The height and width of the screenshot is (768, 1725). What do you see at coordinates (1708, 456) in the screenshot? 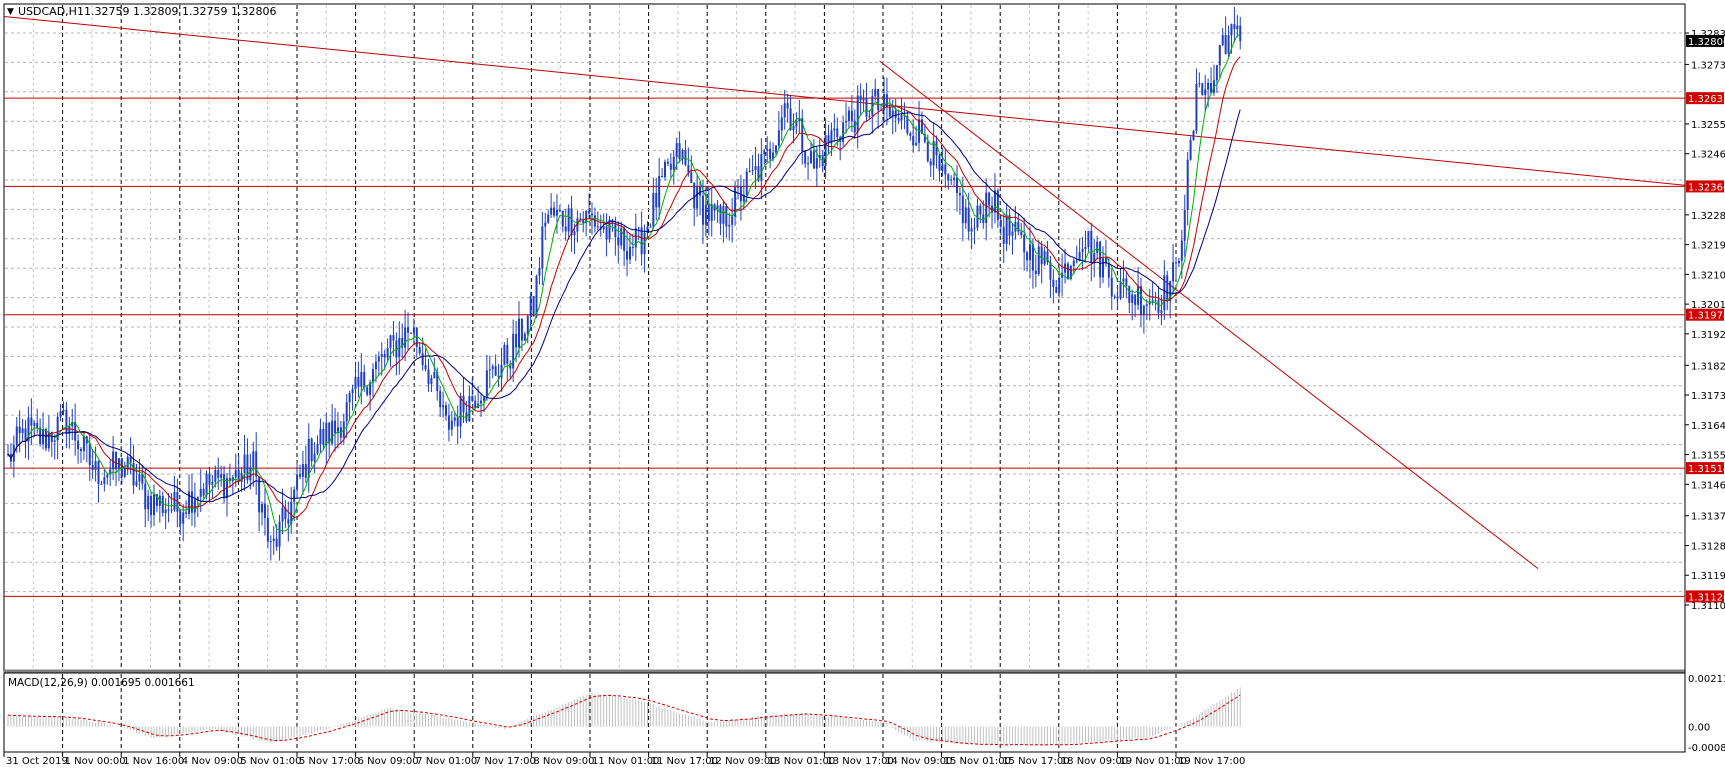
I see `price-tick-label: 1.31555` at bounding box center [1708, 456].